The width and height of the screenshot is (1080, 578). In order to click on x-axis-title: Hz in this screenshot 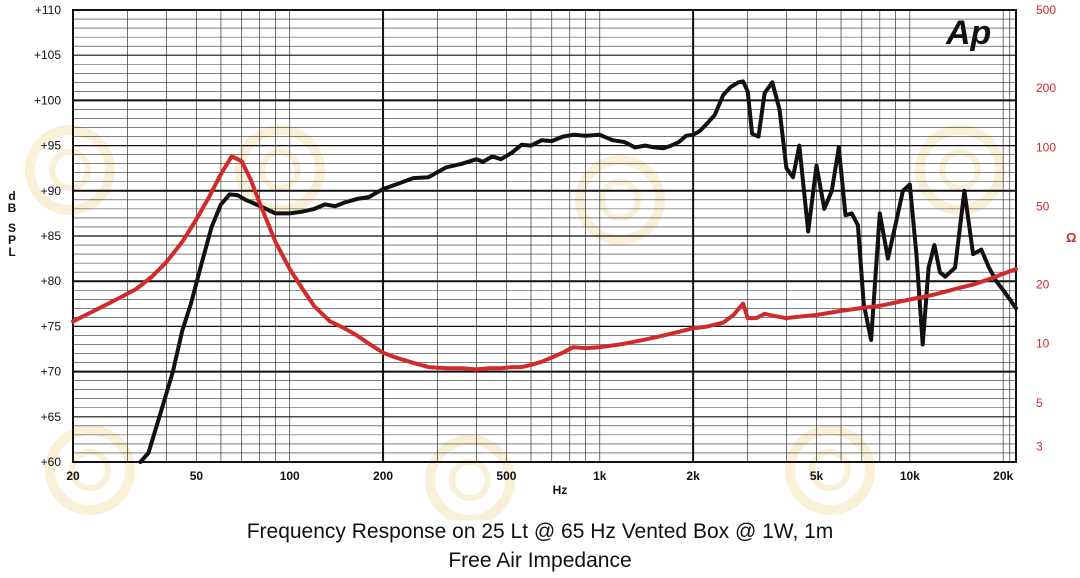, I will do `click(560, 490)`.